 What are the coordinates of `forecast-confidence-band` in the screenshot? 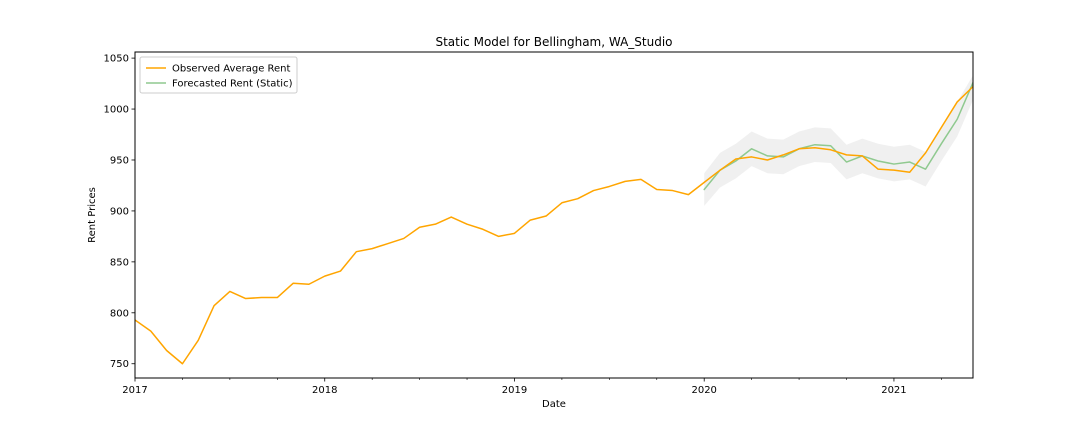 It's located at (838, 140).